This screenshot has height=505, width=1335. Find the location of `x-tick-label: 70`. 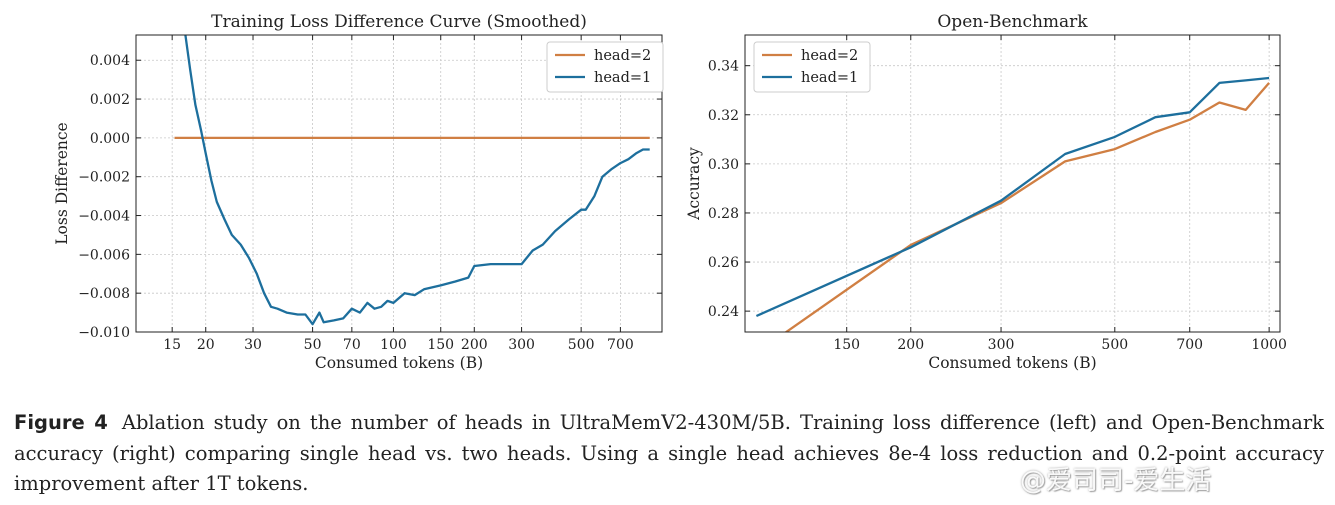

x-tick-label: 70 is located at coordinates (352, 345).